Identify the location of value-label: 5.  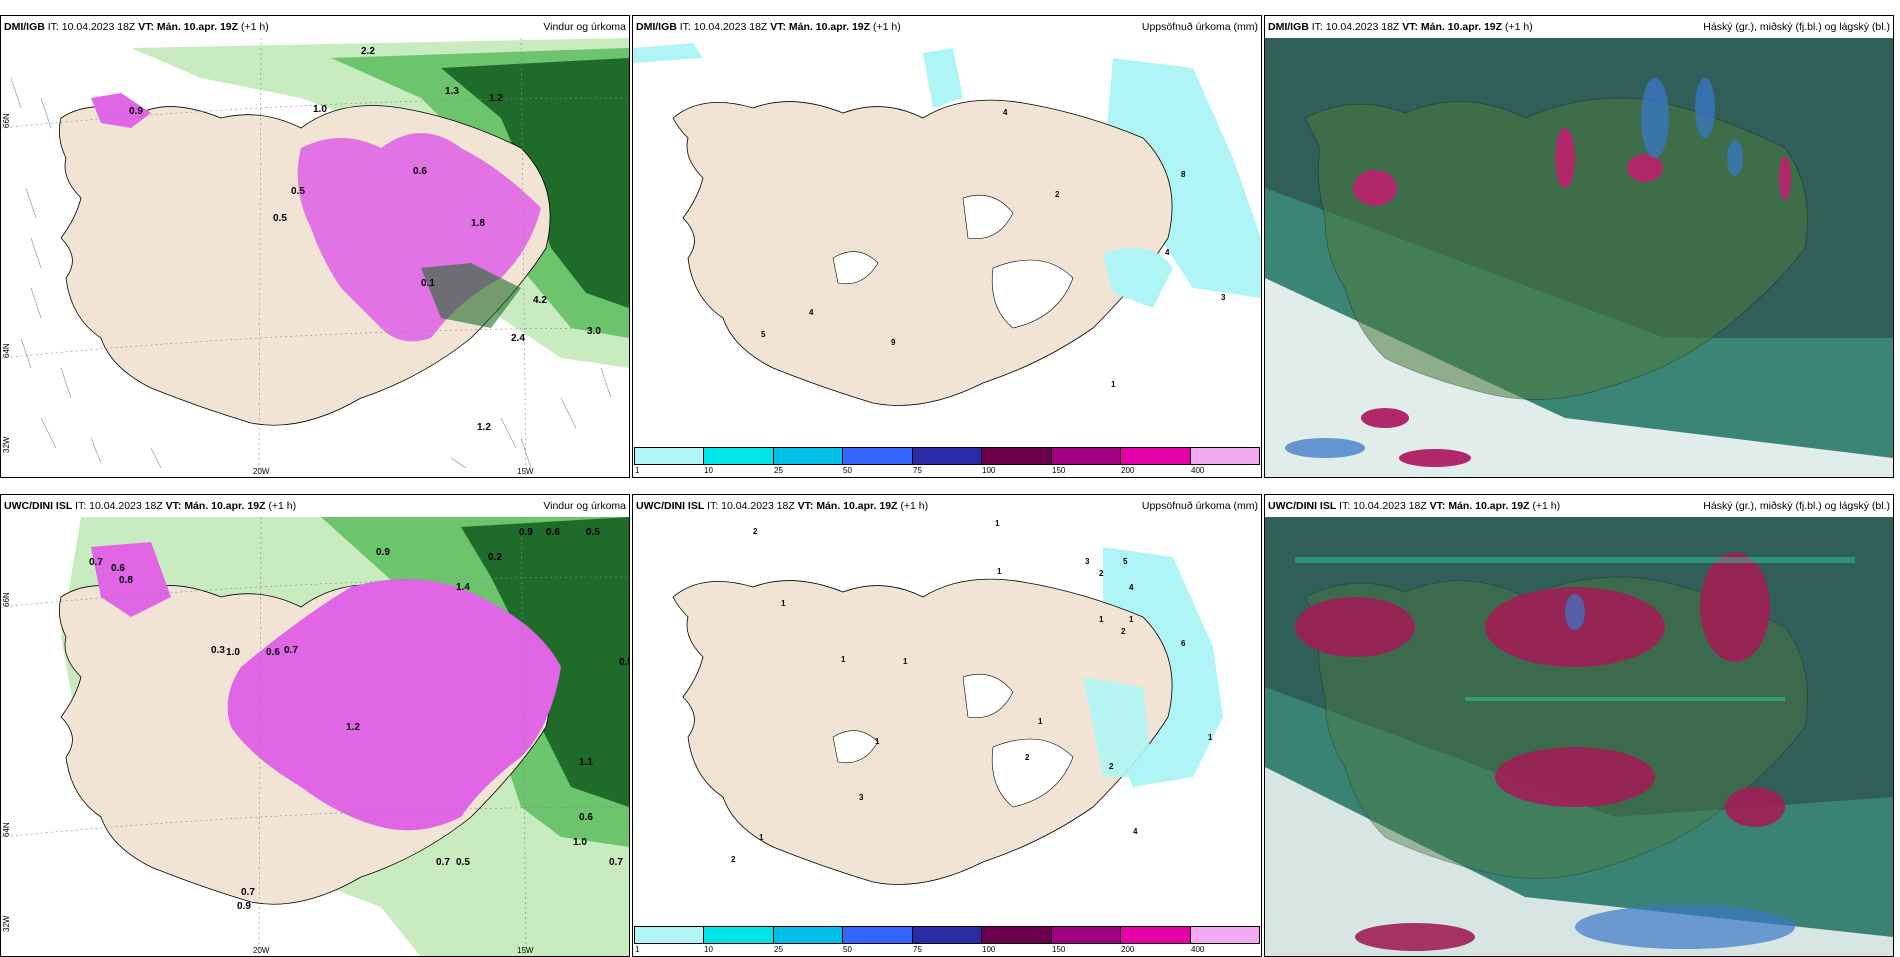
(1125, 561).